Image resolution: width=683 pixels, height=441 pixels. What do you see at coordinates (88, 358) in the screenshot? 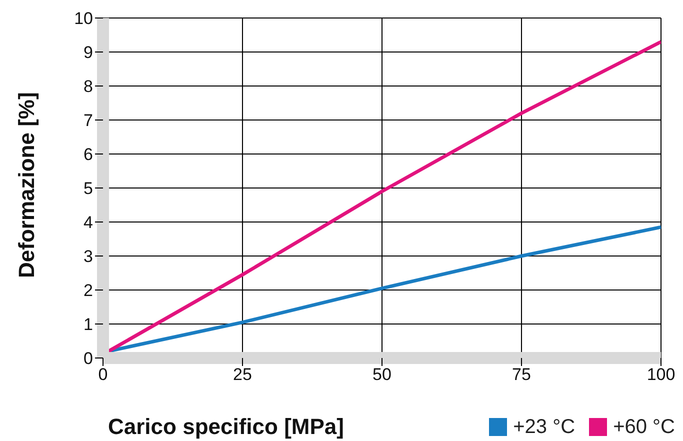
I see `y-tick-label: 0` at bounding box center [88, 358].